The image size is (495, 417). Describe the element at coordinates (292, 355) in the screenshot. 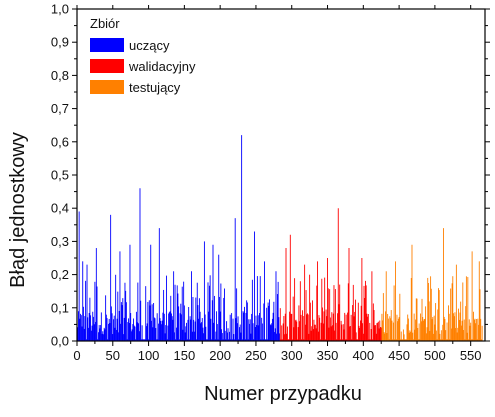

I see `x-tick-label: 300` at that location.